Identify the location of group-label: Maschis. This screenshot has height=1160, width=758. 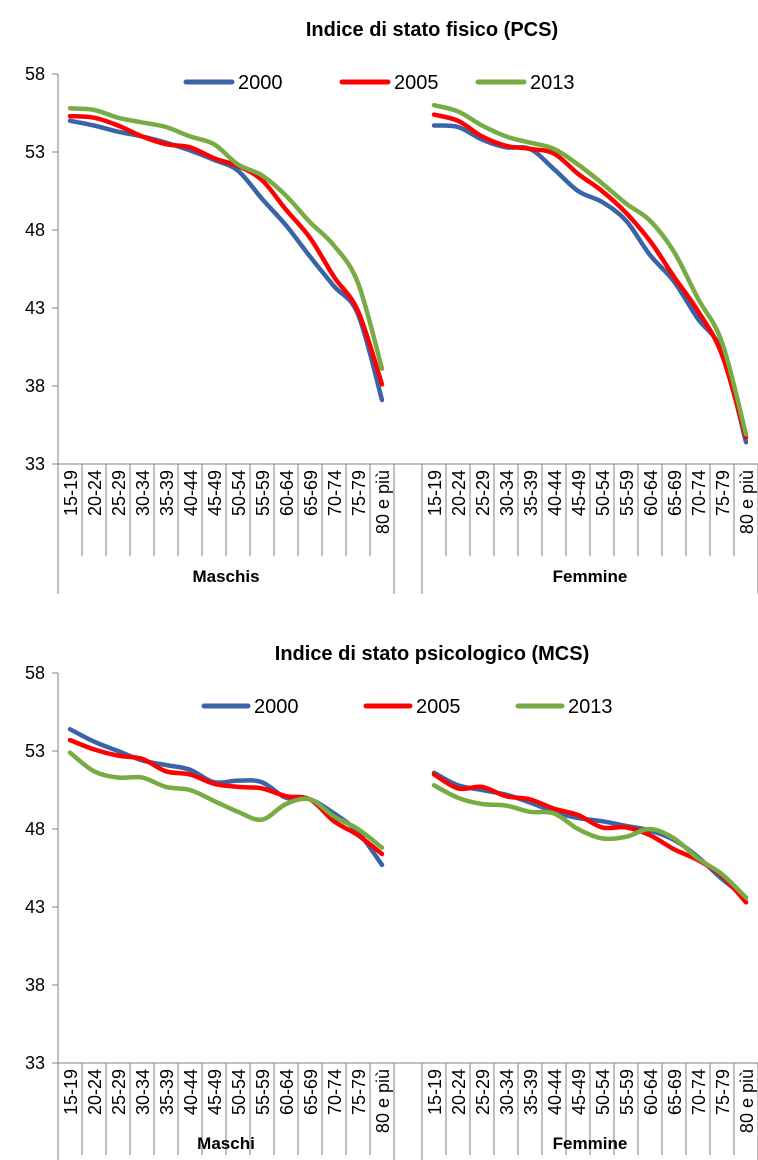
(225, 576).